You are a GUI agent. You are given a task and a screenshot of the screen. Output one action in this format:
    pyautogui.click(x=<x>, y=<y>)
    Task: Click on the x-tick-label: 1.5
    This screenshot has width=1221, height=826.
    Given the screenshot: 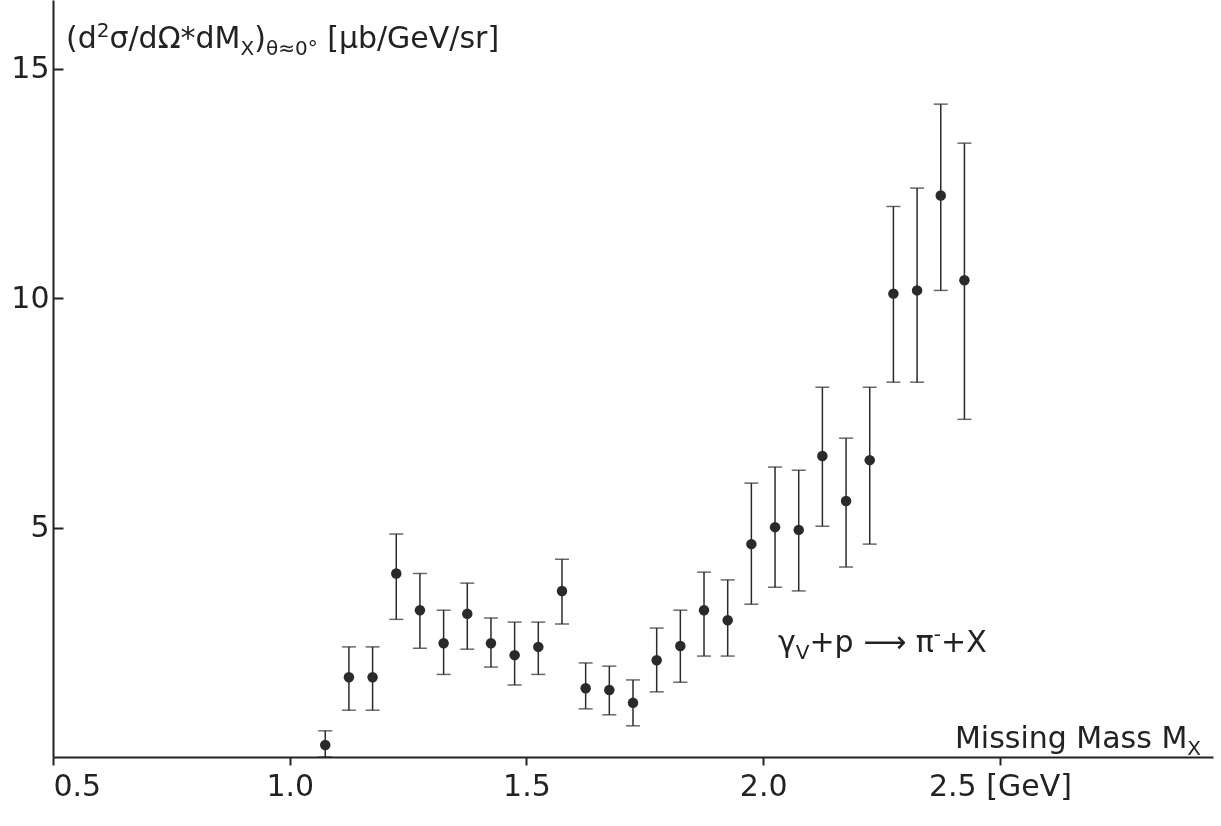 What is the action you would take?
    pyautogui.click(x=527, y=785)
    